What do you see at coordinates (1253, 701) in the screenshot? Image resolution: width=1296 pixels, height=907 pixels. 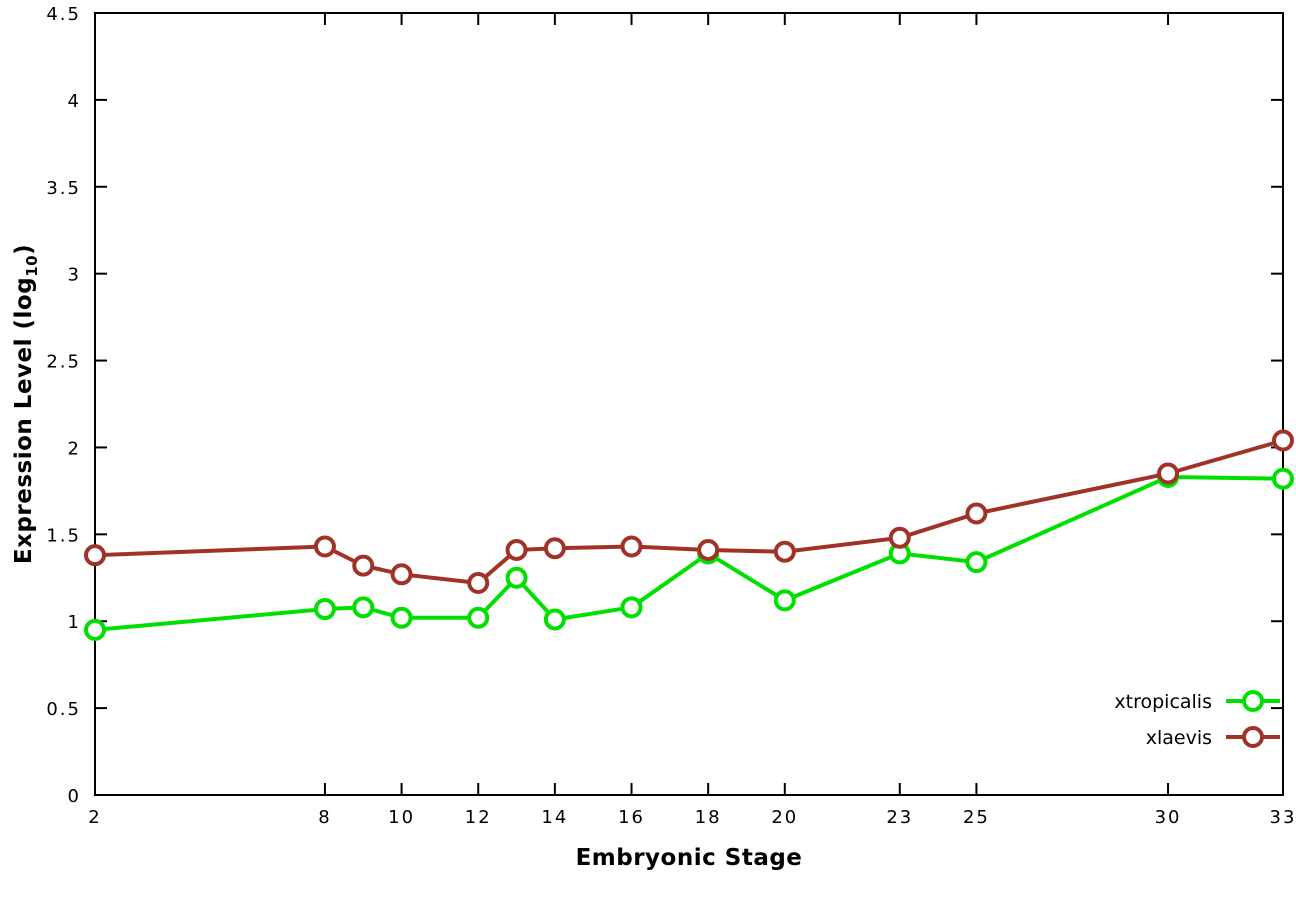 I see `legend-marker-xtropicalis` at bounding box center [1253, 701].